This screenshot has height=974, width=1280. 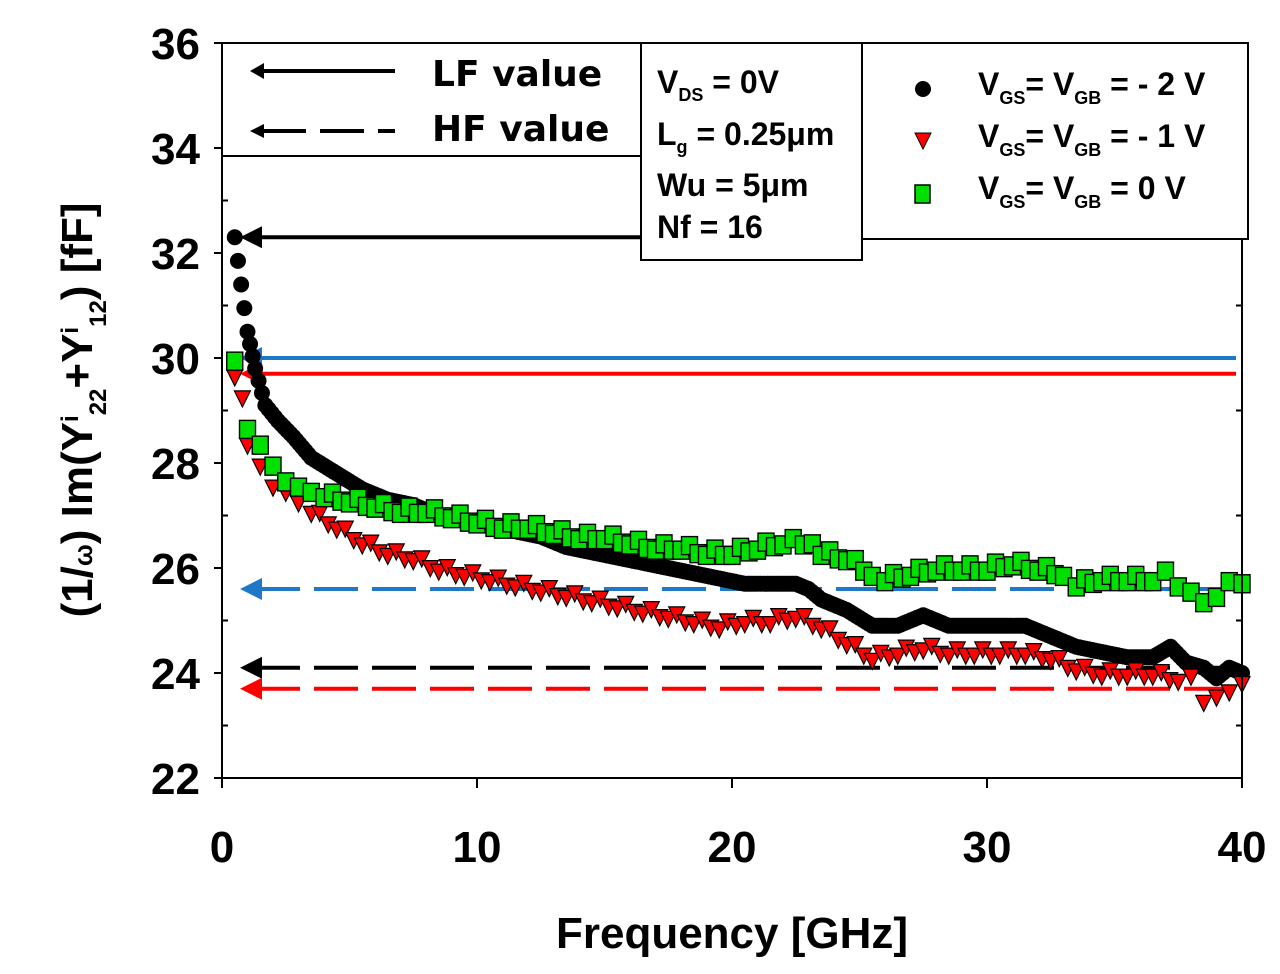 What do you see at coordinates (82, 409) in the screenshot?
I see `y-axis-title: (1/ω) Im(Yi22+Yi12) [fF]` at bounding box center [82, 409].